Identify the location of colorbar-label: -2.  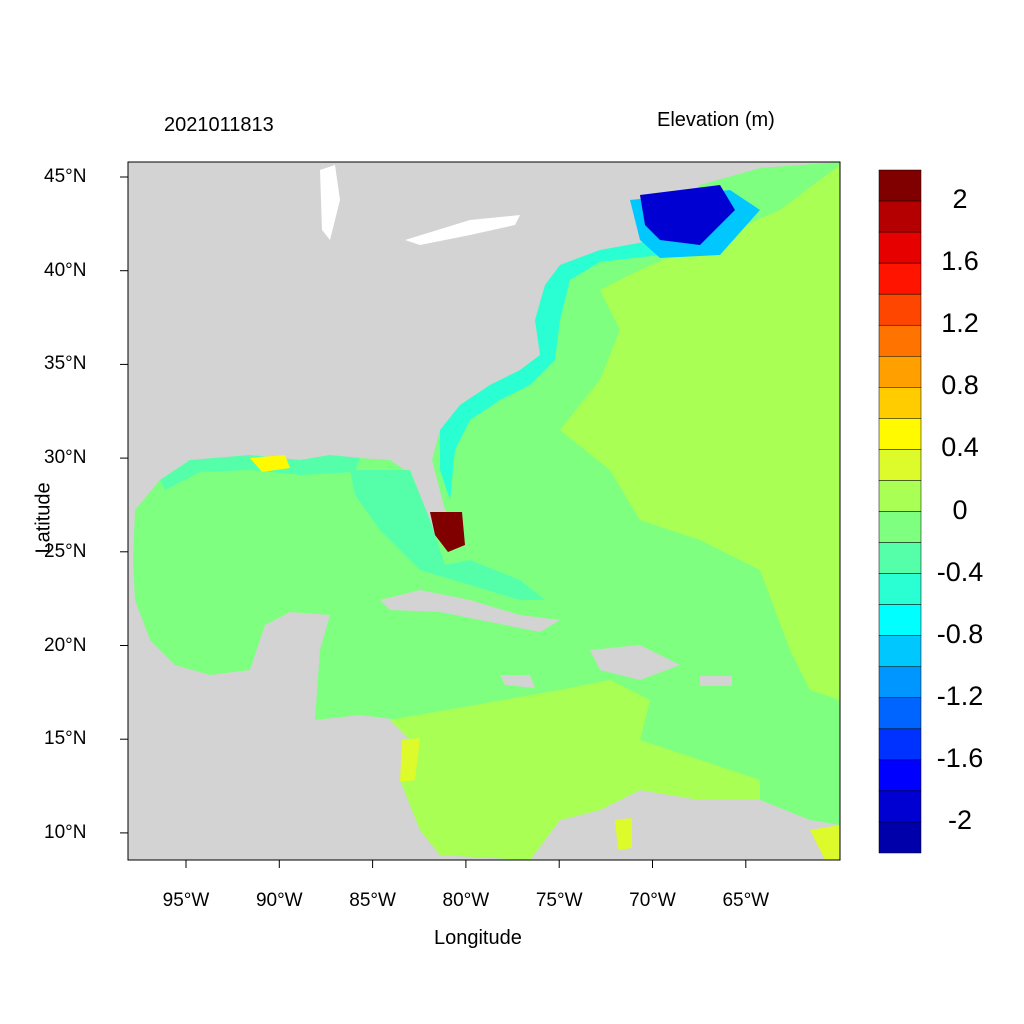
(959, 819).